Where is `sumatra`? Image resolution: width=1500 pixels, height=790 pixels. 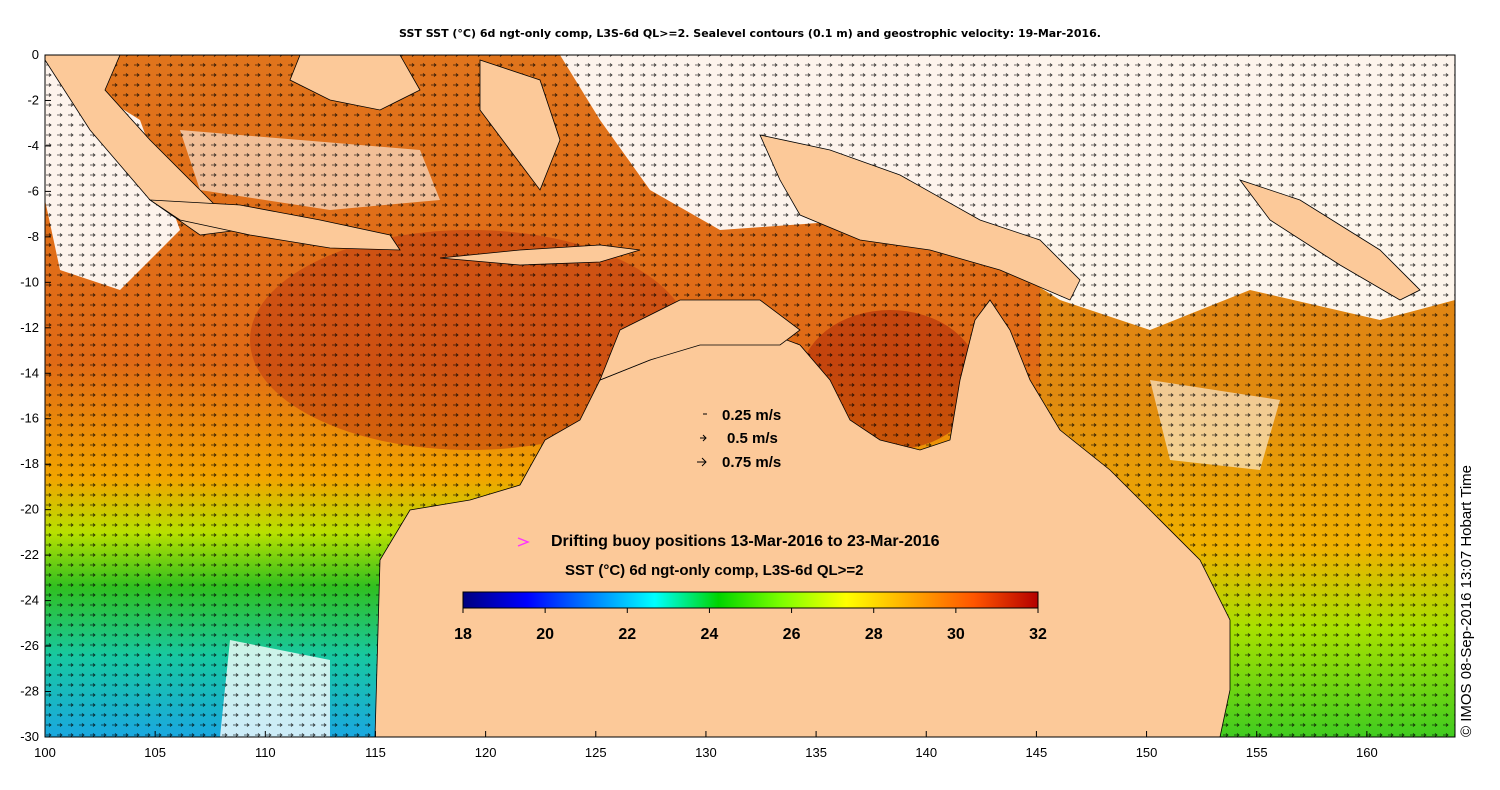 sumatra is located at coordinates (143, 145).